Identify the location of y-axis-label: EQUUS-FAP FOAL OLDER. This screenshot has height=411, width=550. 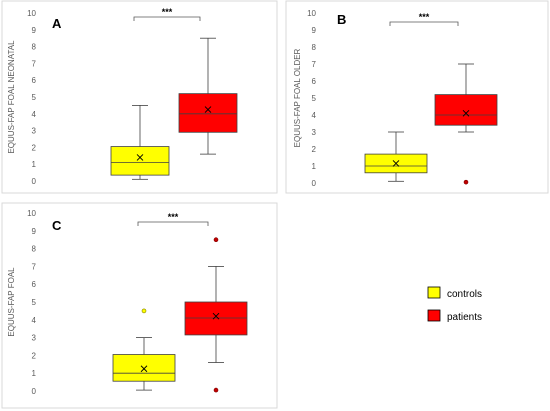
(297, 97).